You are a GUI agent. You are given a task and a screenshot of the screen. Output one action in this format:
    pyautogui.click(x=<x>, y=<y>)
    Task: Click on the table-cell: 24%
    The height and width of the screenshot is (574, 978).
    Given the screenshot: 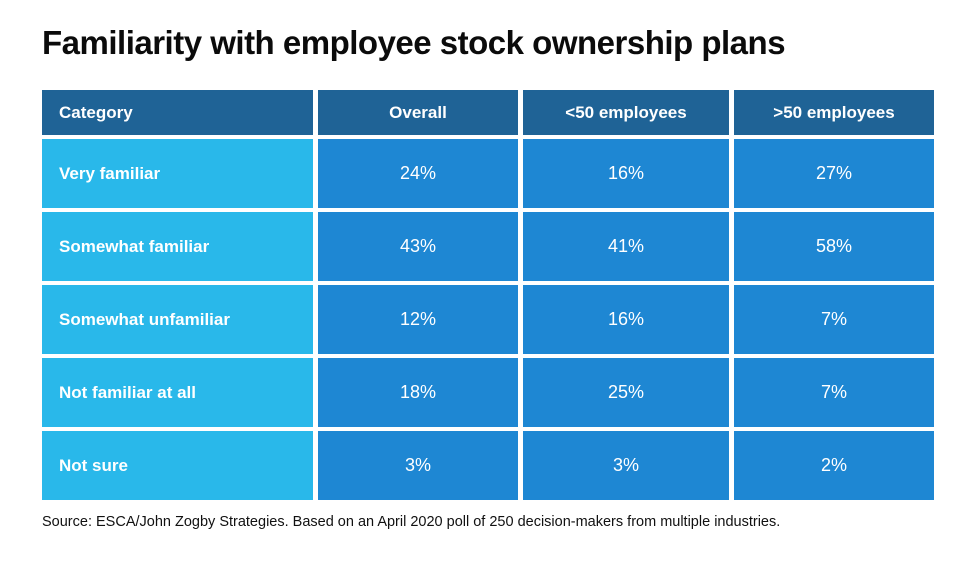 What is the action you would take?
    pyautogui.click(x=418, y=173)
    